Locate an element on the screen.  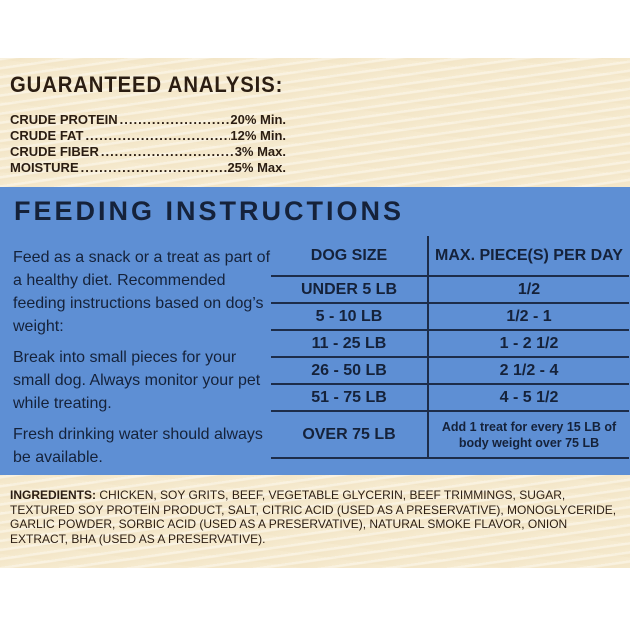
header-max-pieces: MAX. PIECE(S) PER DAY is located at coordinates (528, 256).